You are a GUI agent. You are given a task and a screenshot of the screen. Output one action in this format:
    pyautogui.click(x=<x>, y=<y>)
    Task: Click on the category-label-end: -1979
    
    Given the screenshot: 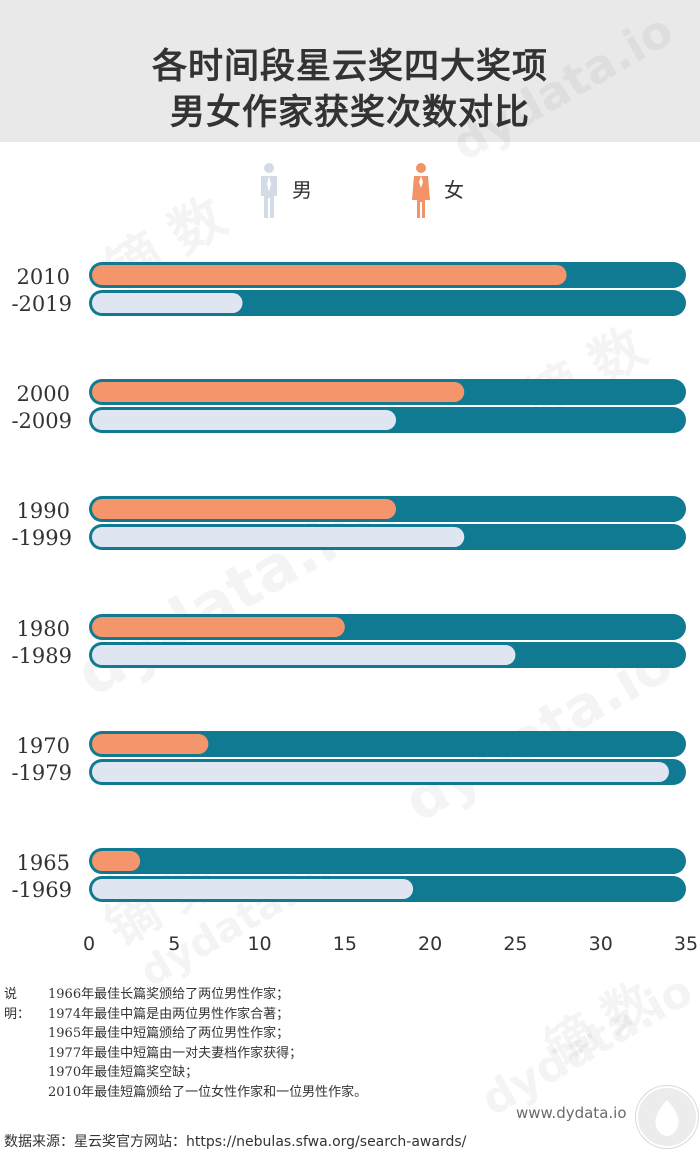 What is the action you would take?
    pyautogui.click(x=41, y=773)
    